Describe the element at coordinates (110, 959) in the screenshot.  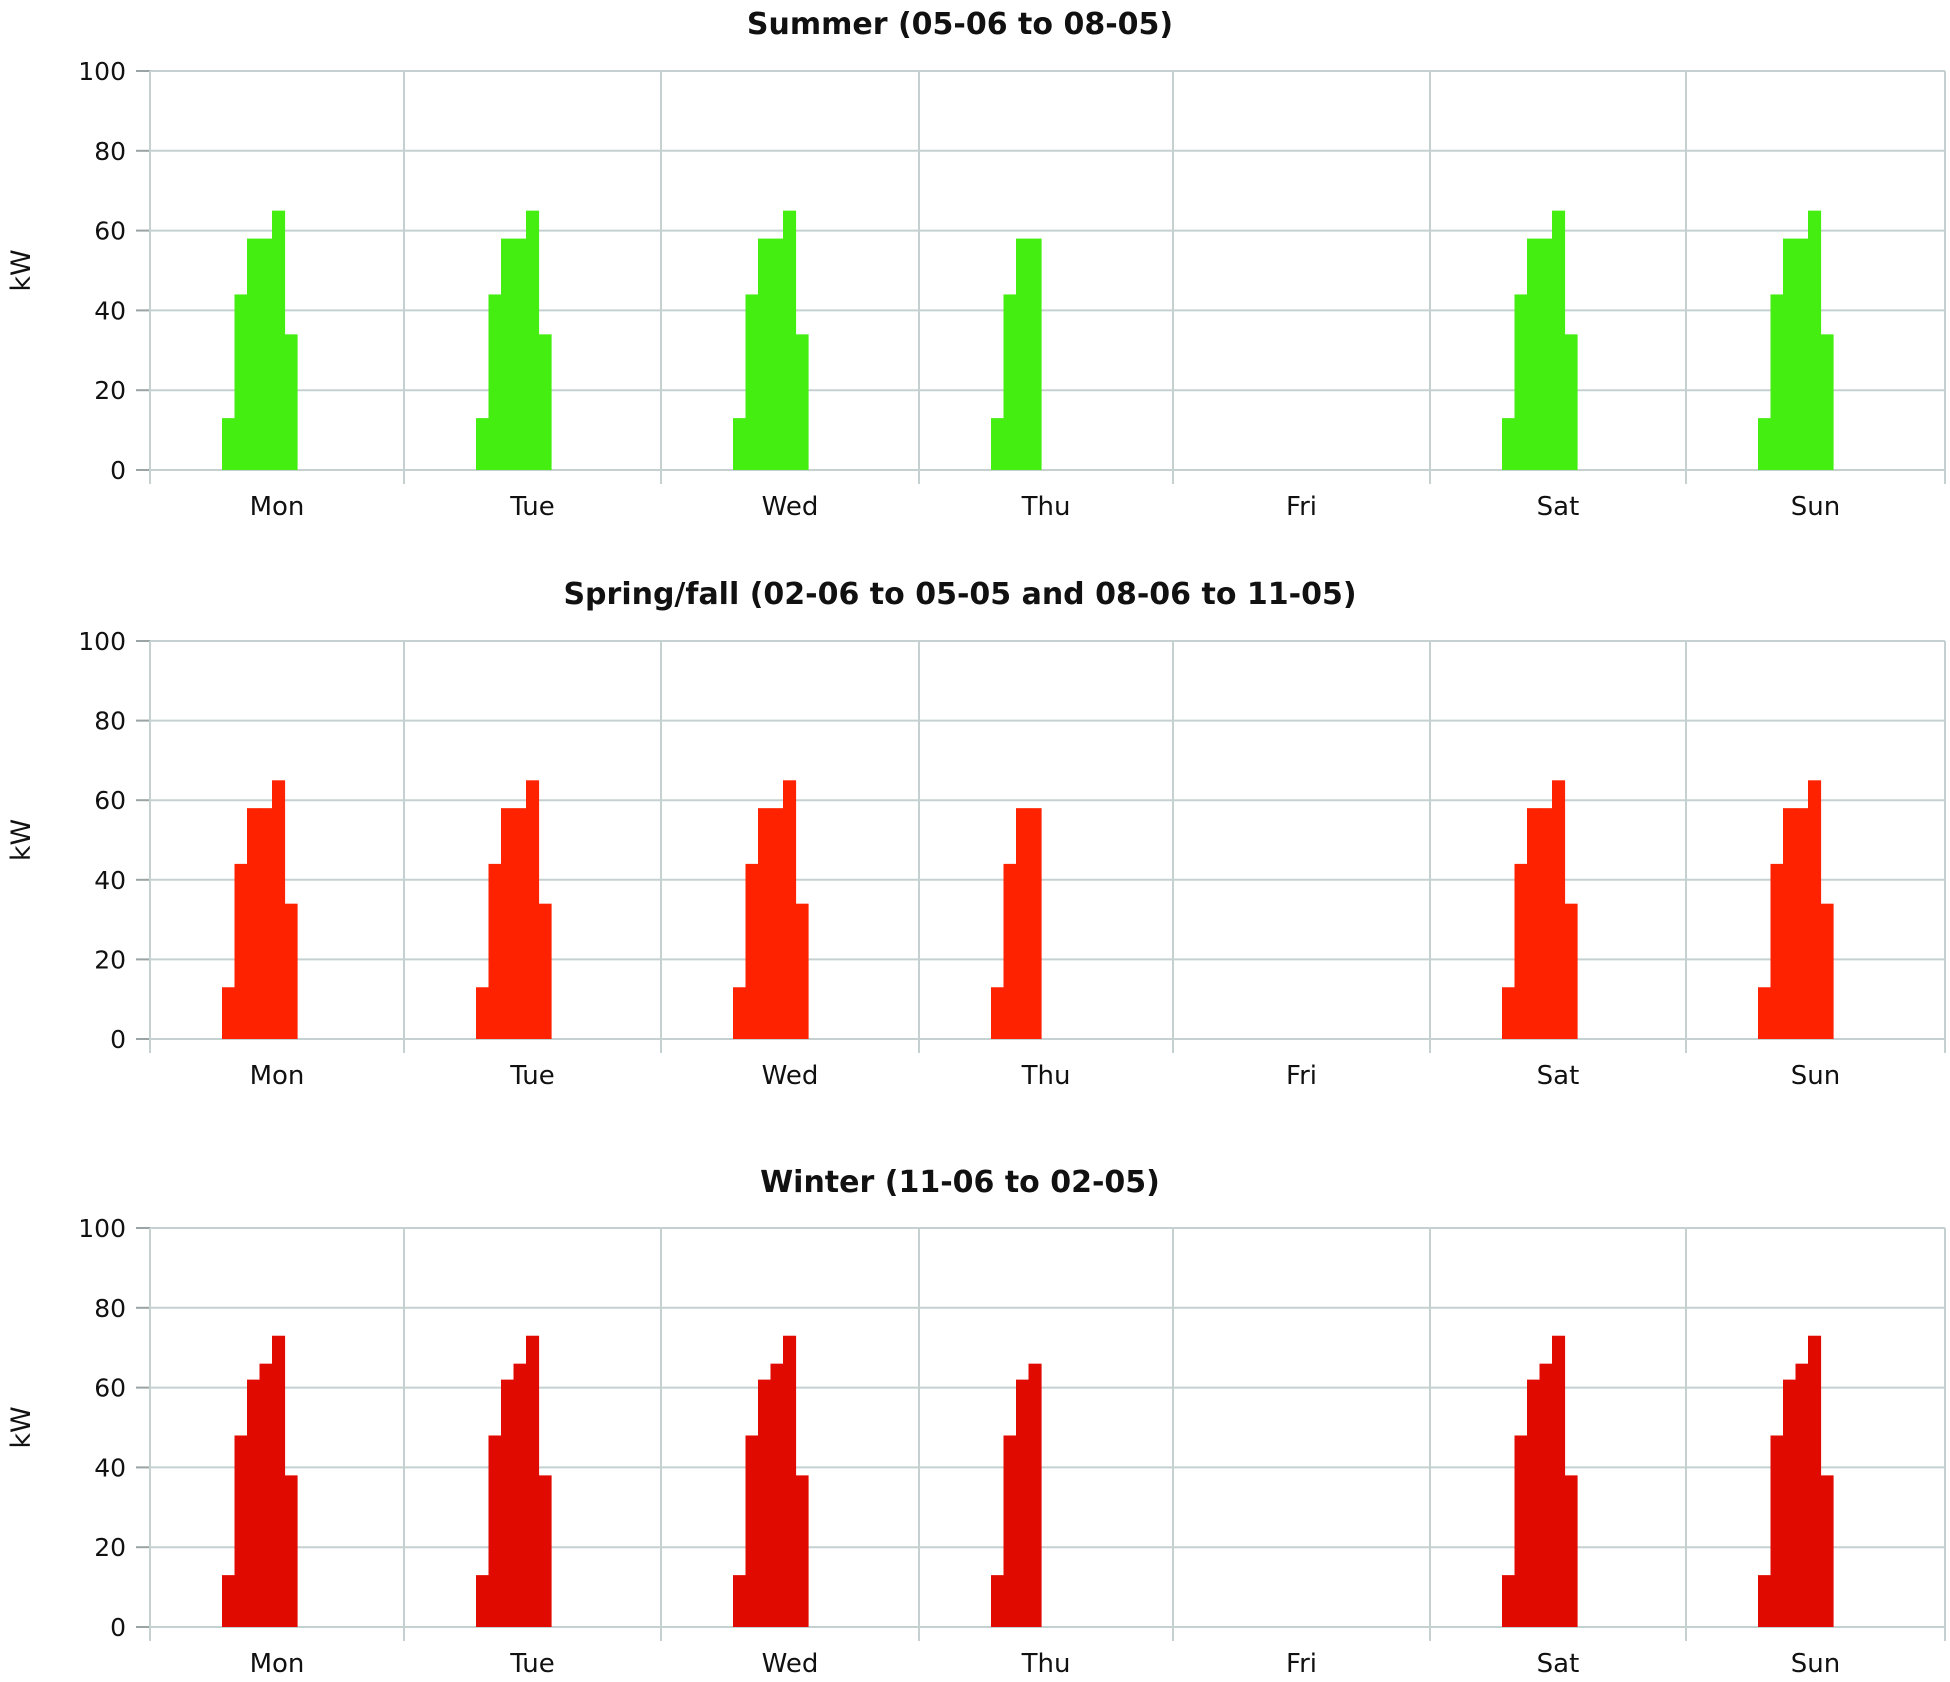
I see `y-tick-label: 20` at that location.